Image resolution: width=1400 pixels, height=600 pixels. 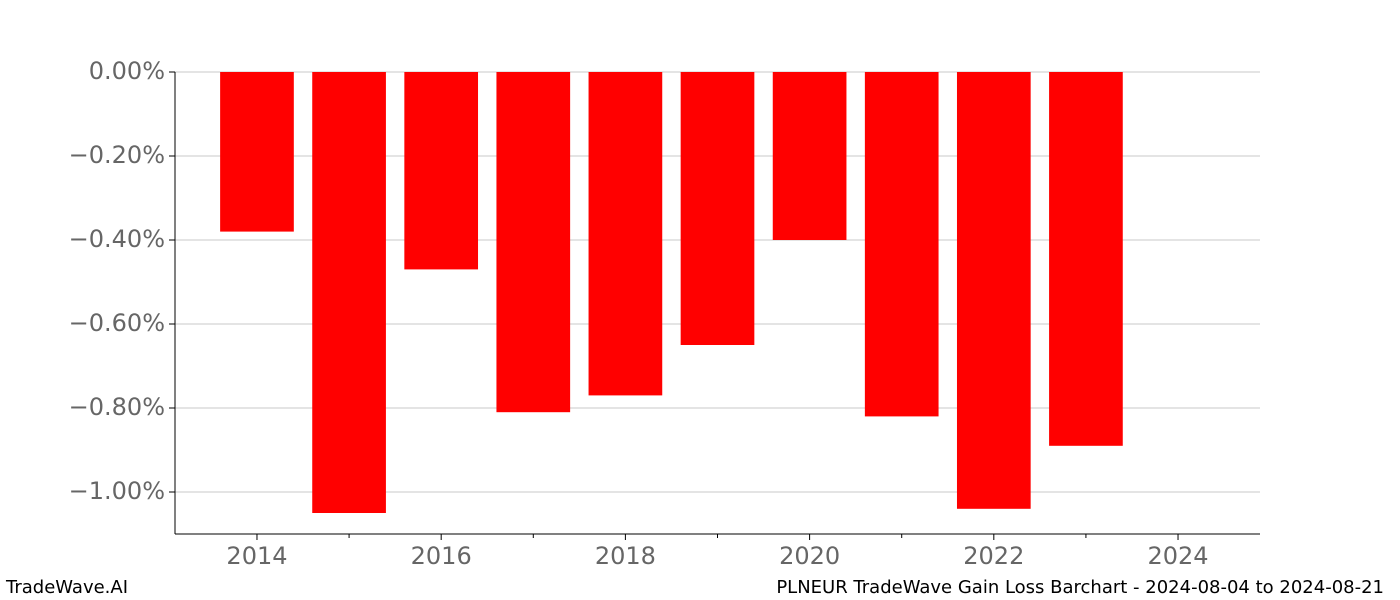 What do you see at coordinates (1177, 556) in the screenshot?
I see `x-tick-label: 2024` at bounding box center [1177, 556].